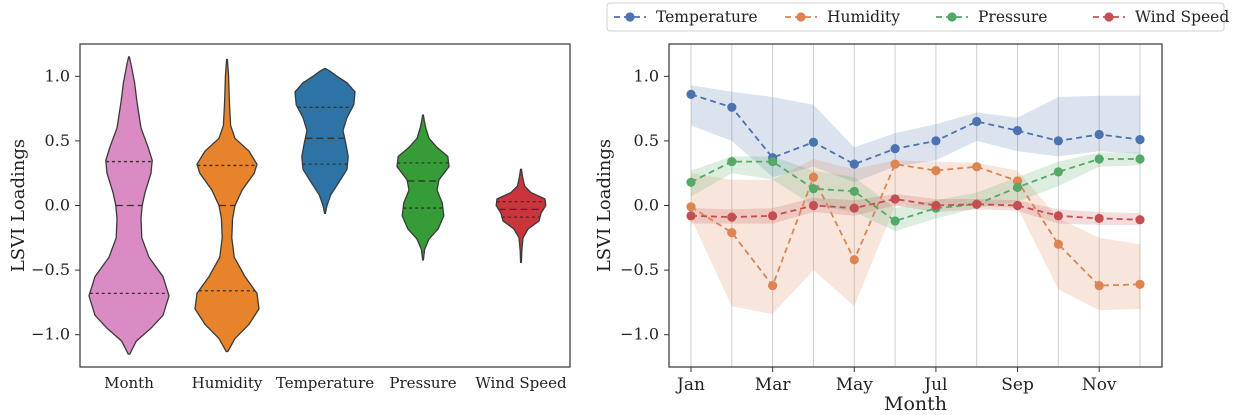  What do you see at coordinates (934, 385) in the screenshot?
I see `x-tick-label: Jul` at bounding box center [934, 385].